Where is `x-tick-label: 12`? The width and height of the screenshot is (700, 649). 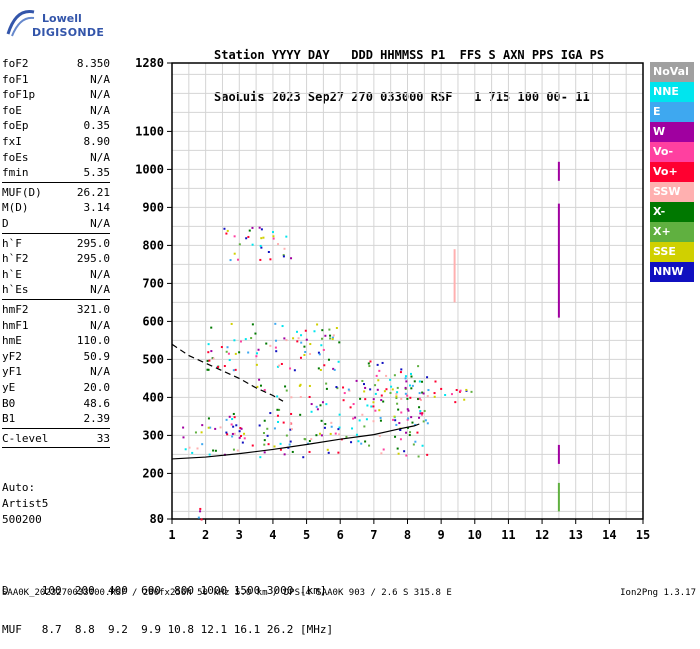 x-tick-label: 12 is located at coordinates (542, 535).